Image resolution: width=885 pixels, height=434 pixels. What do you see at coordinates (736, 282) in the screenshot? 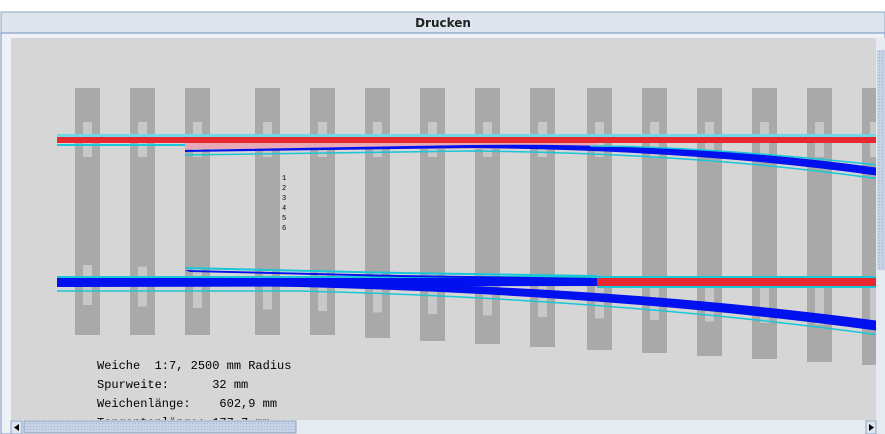
I see `rail-red` at bounding box center [736, 282].